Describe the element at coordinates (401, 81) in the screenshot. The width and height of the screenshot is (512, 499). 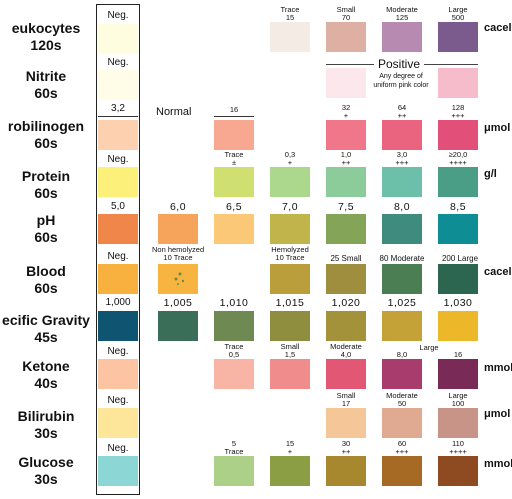
I see `nitrite-note: Any degree of uniform pink color` at that location.